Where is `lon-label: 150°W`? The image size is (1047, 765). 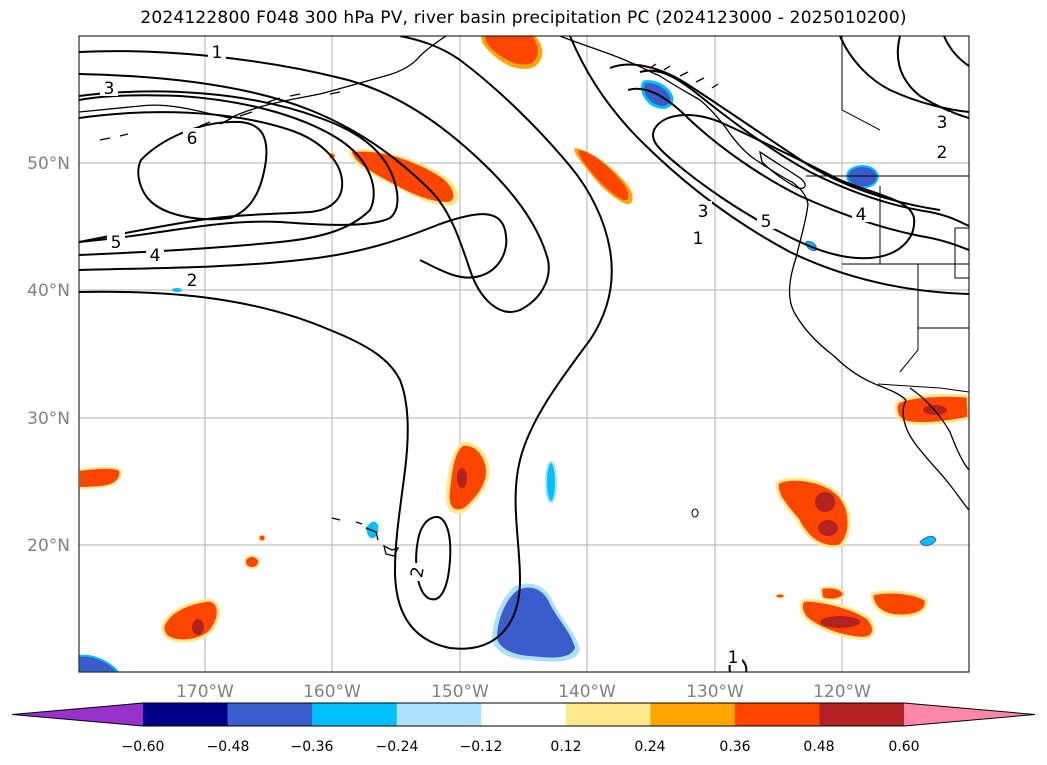
lon-label: 150°W is located at coordinates (460, 692).